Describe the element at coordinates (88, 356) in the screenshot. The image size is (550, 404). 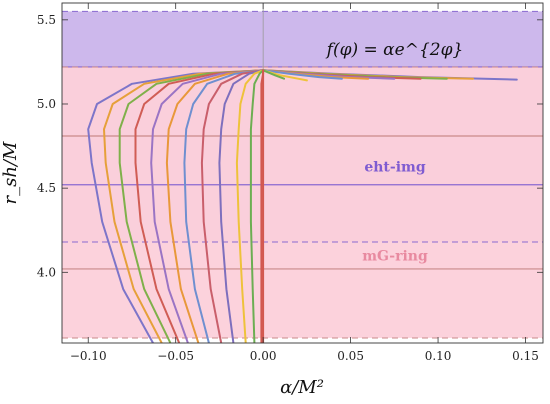
I see `x-tick-label-0: −0.10` at that location.